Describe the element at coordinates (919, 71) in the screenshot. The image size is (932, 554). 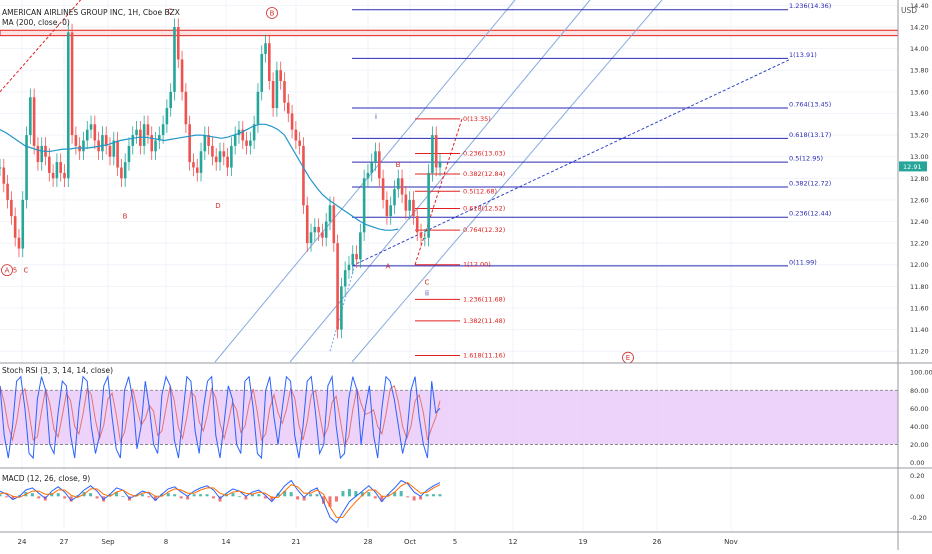
I see `price-tick-label: 13.80` at that location.